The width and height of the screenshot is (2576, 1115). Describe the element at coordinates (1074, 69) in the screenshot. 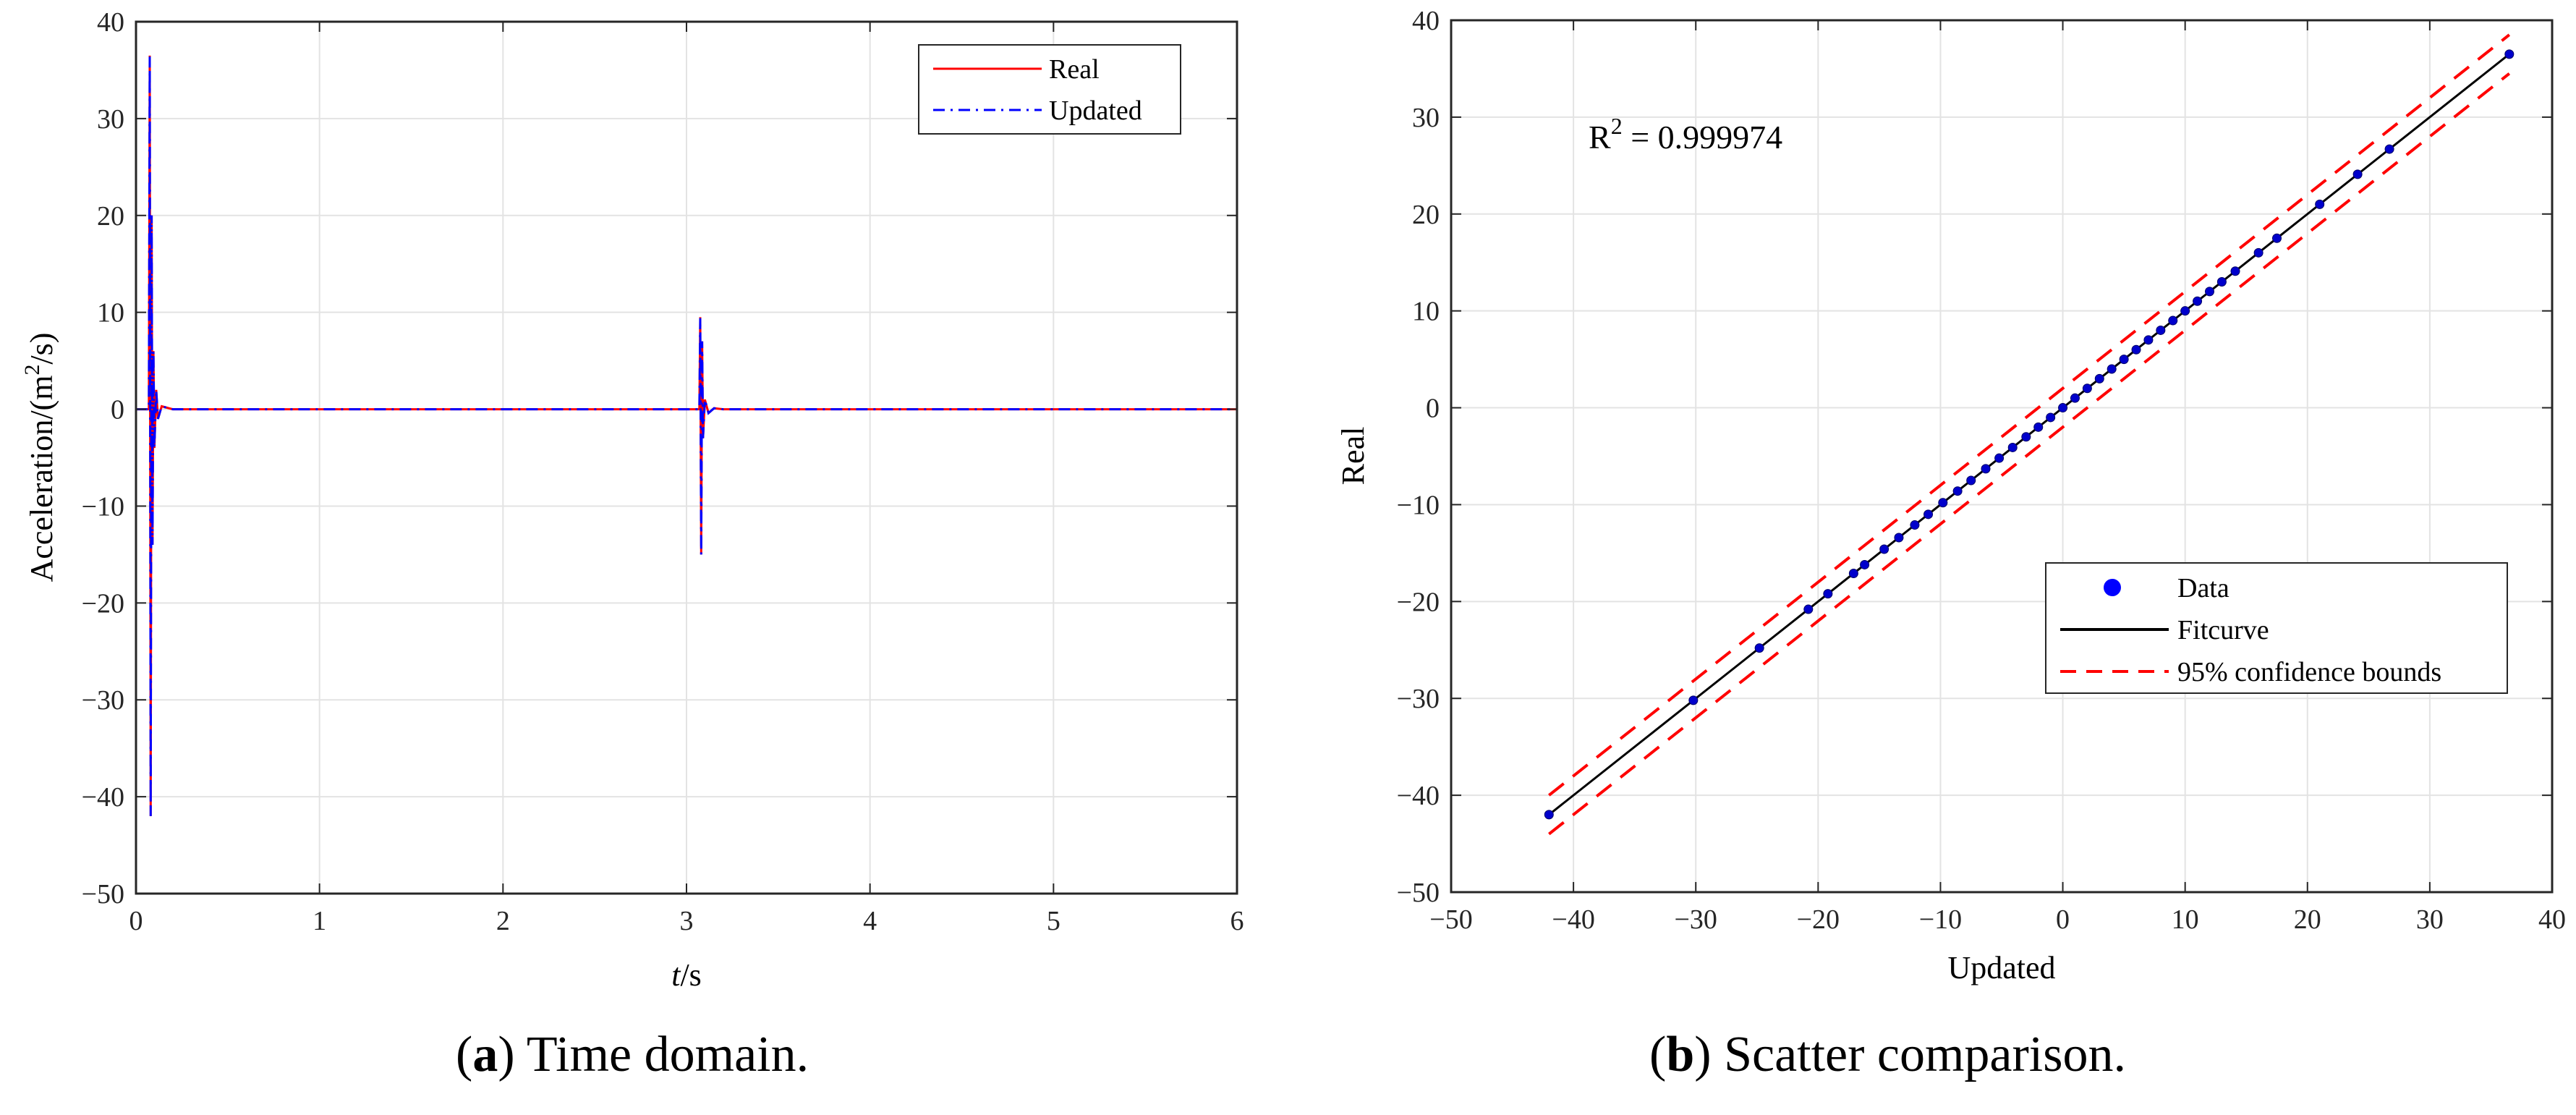

I see `legend-label-real: Real` at that location.